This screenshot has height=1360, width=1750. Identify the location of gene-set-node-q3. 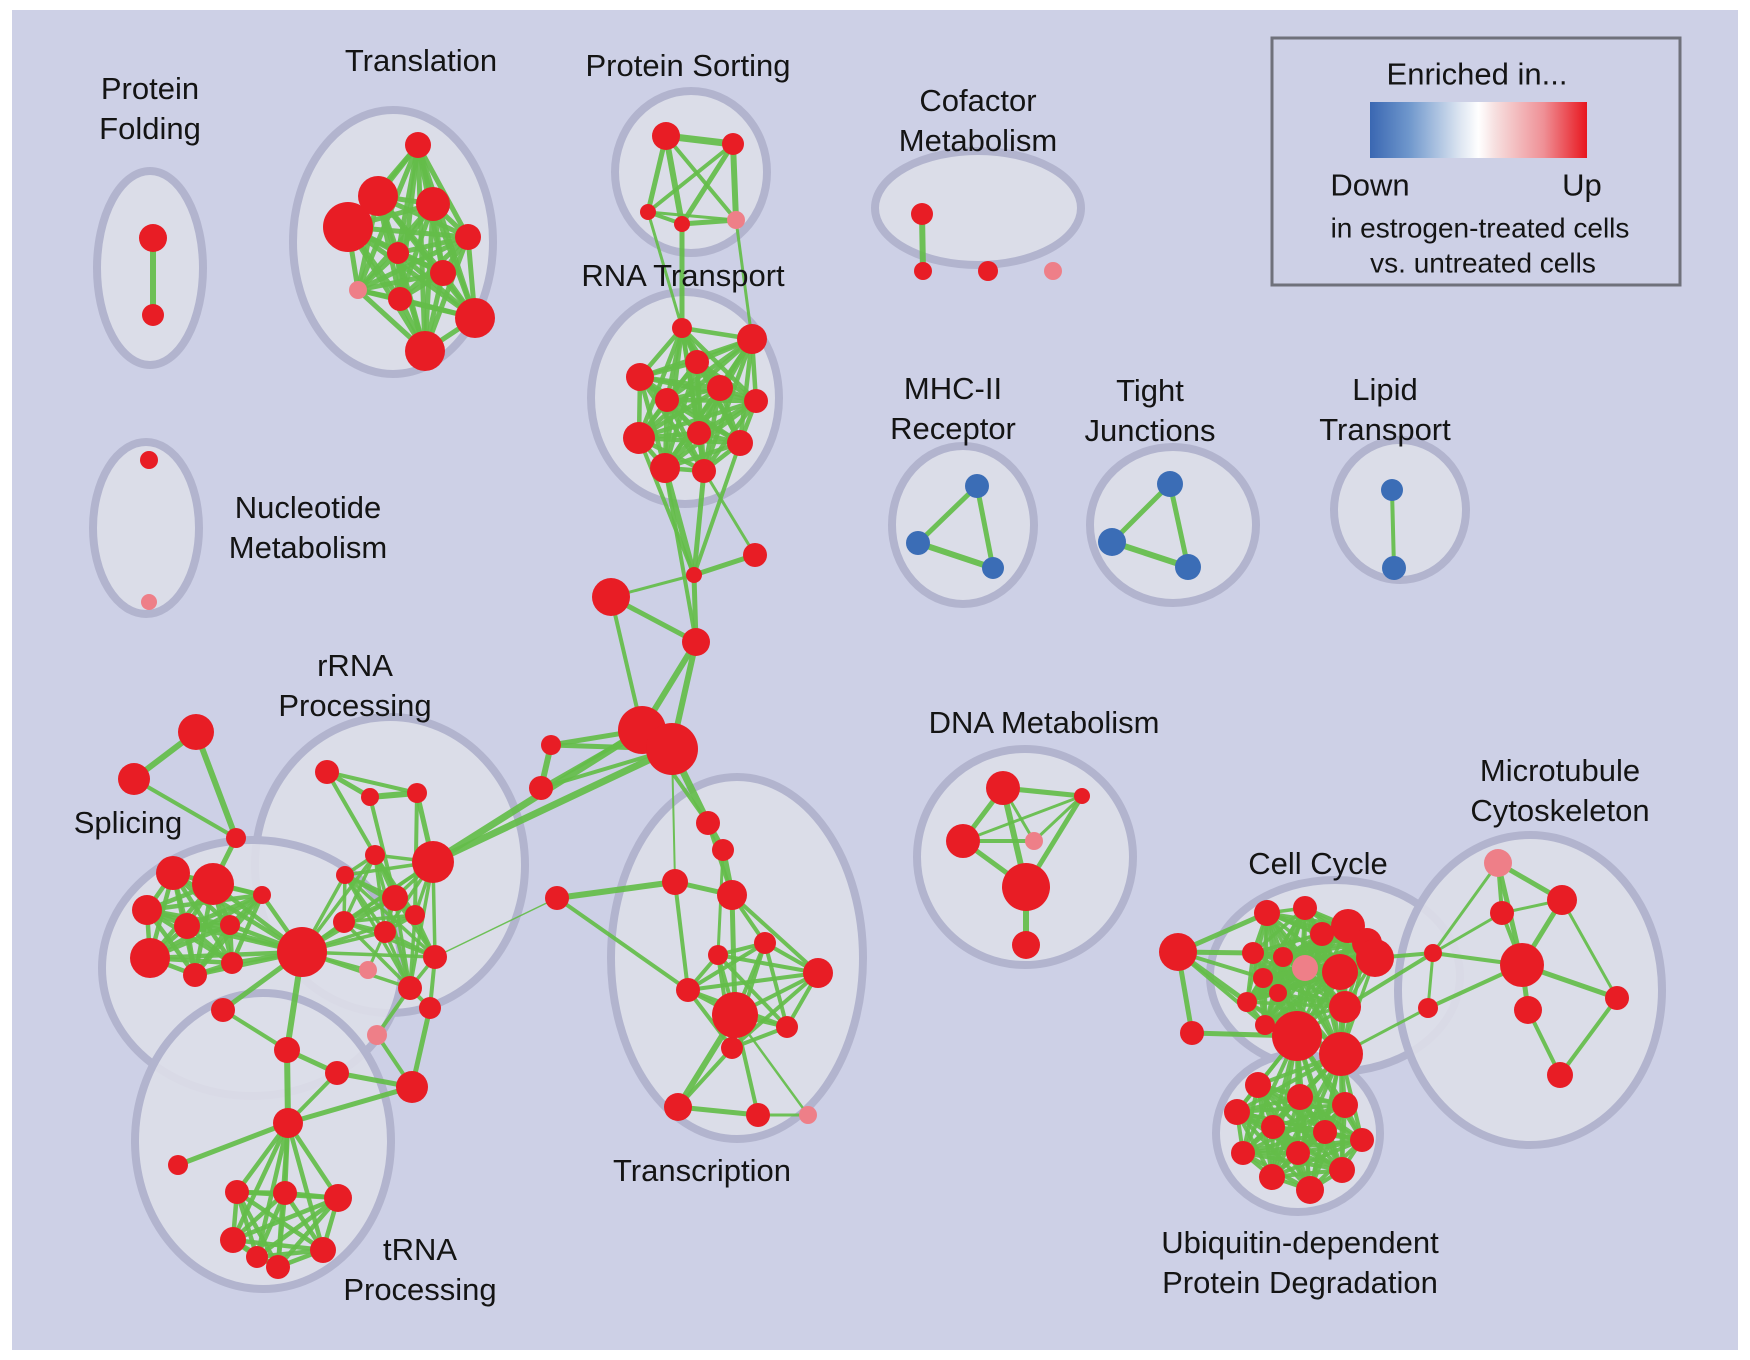
(417, 793).